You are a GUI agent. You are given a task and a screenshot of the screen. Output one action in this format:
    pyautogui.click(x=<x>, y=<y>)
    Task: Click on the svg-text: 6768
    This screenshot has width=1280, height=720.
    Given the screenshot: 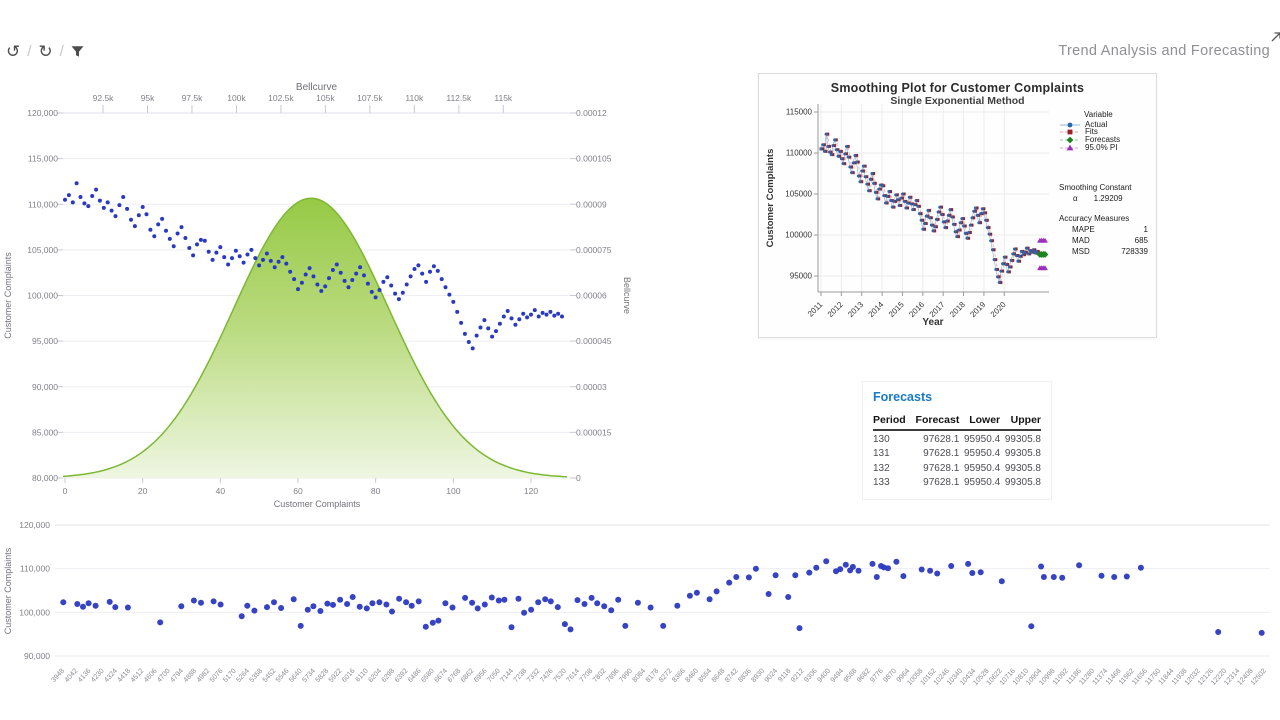 What is the action you would take?
    pyautogui.click(x=455, y=676)
    